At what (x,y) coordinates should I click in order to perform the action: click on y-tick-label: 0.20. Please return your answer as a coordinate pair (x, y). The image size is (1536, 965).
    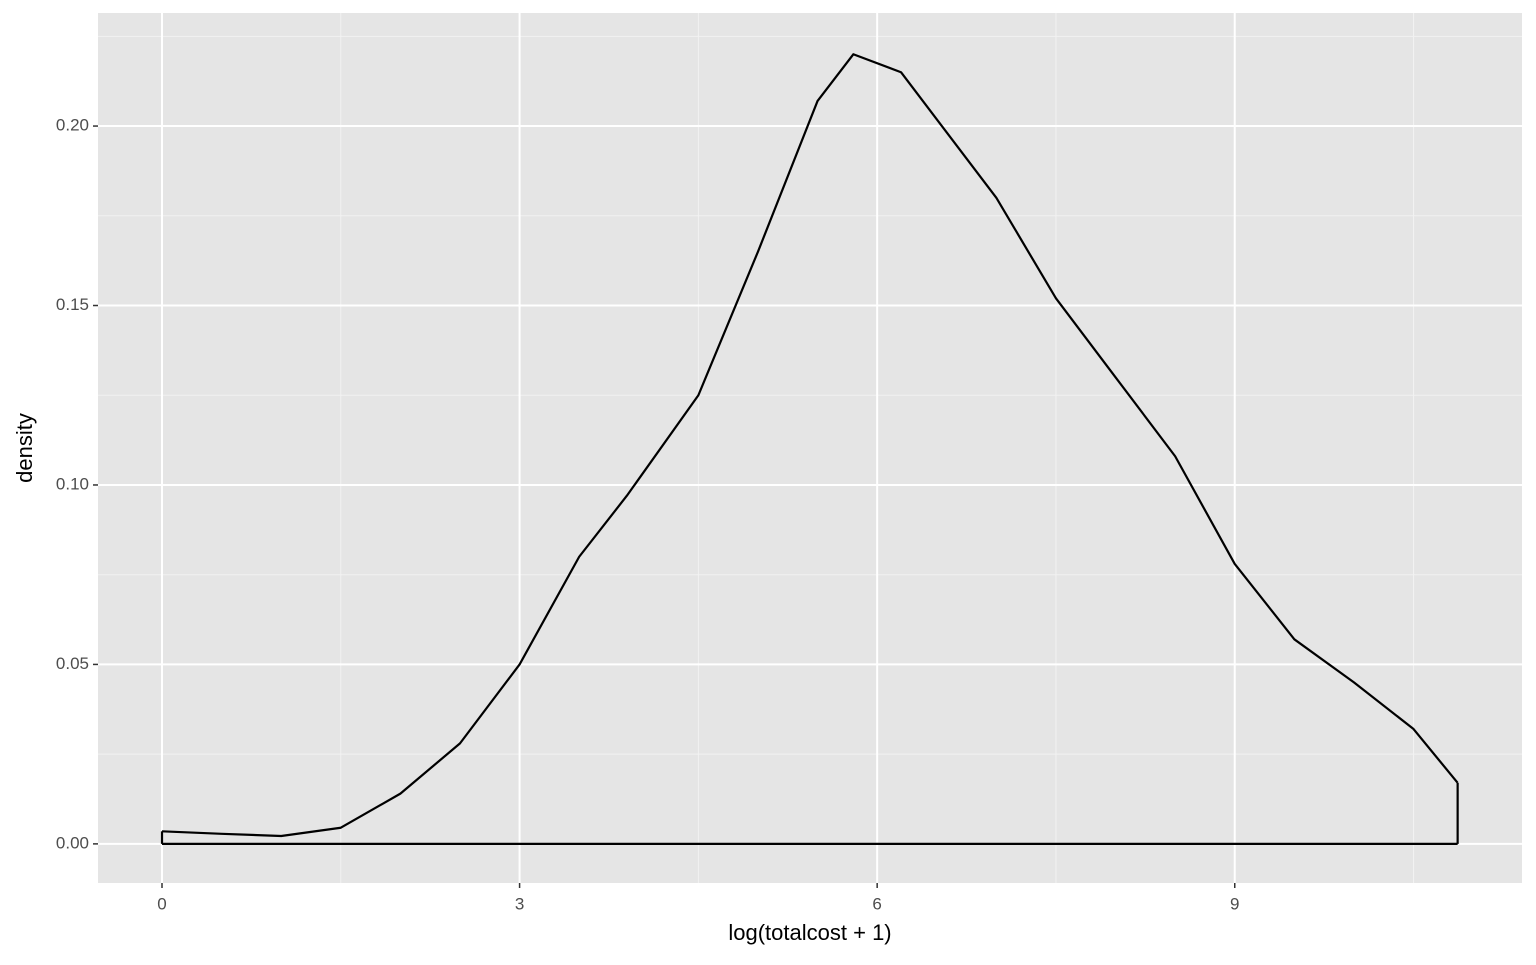
    Looking at the image, I should click on (72, 125).